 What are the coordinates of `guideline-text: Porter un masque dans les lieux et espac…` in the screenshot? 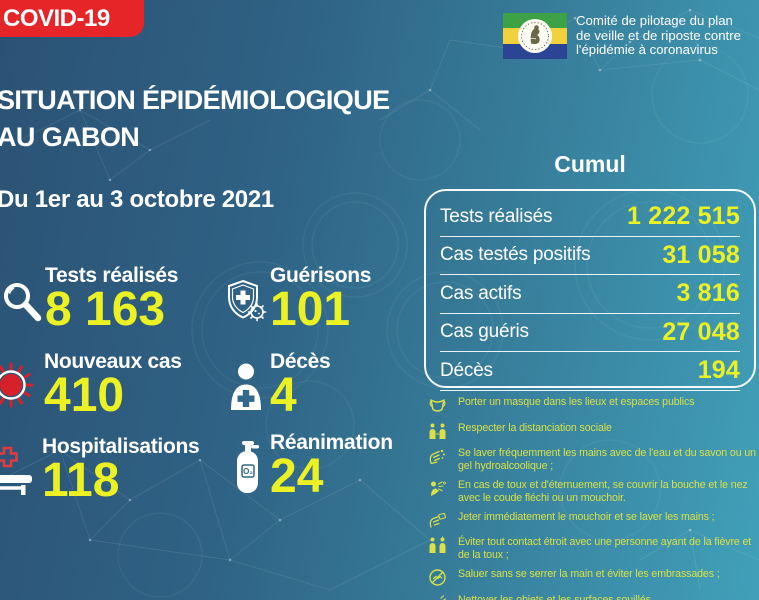 It's located at (576, 402).